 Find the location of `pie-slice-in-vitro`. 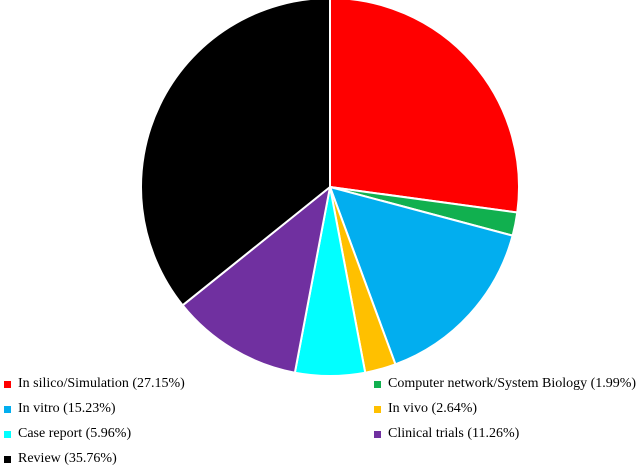

pie-slice-in-vitro is located at coordinates (421, 276).